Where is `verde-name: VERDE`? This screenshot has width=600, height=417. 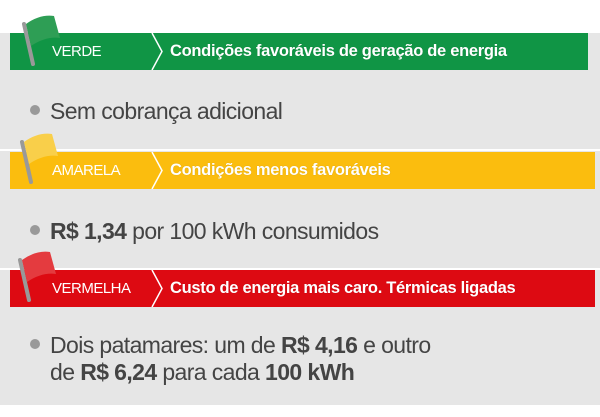
verde-name: VERDE is located at coordinates (77, 51).